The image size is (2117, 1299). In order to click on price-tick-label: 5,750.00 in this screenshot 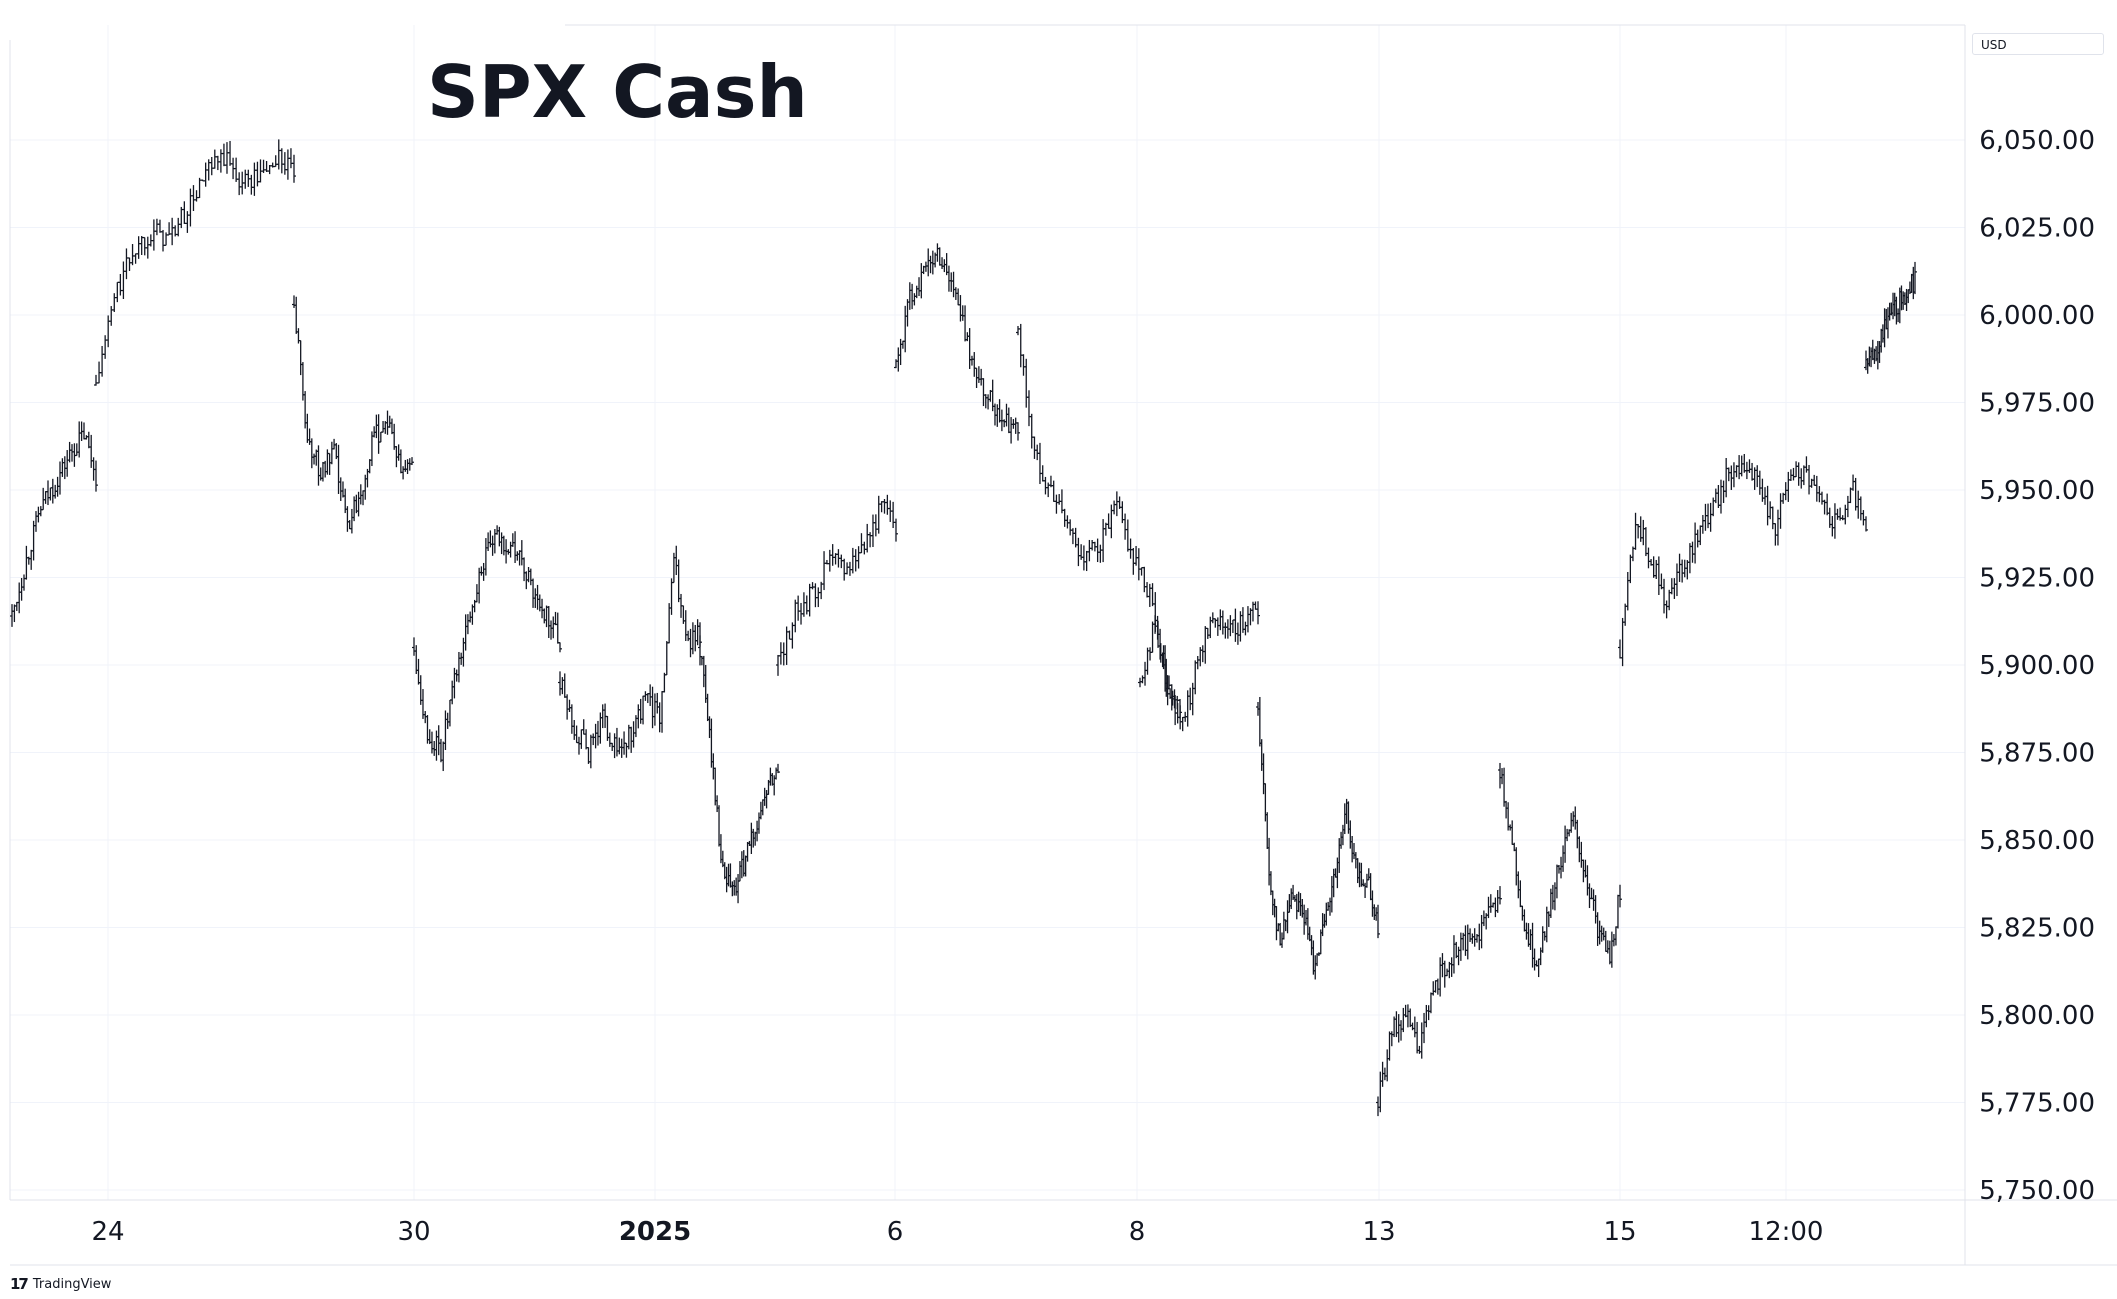, I will do `click(2037, 1191)`.